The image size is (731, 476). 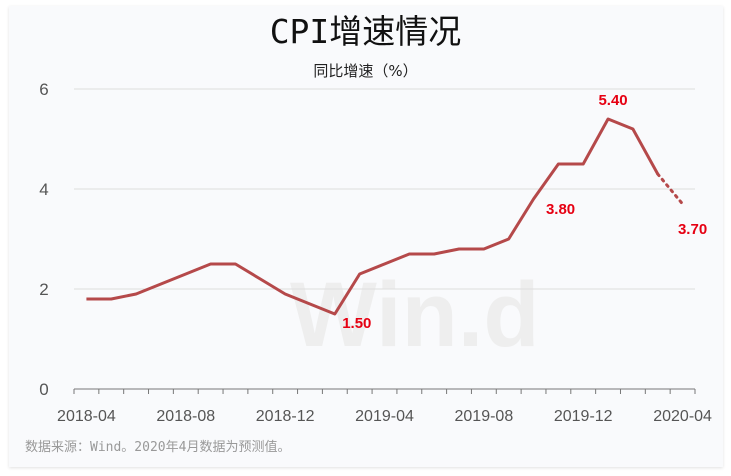 What do you see at coordinates (158, 447) in the screenshot?
I see `source-note: 数据来源：Wind。2020年4月数据为预测值。` at bounding box center [158, 447].